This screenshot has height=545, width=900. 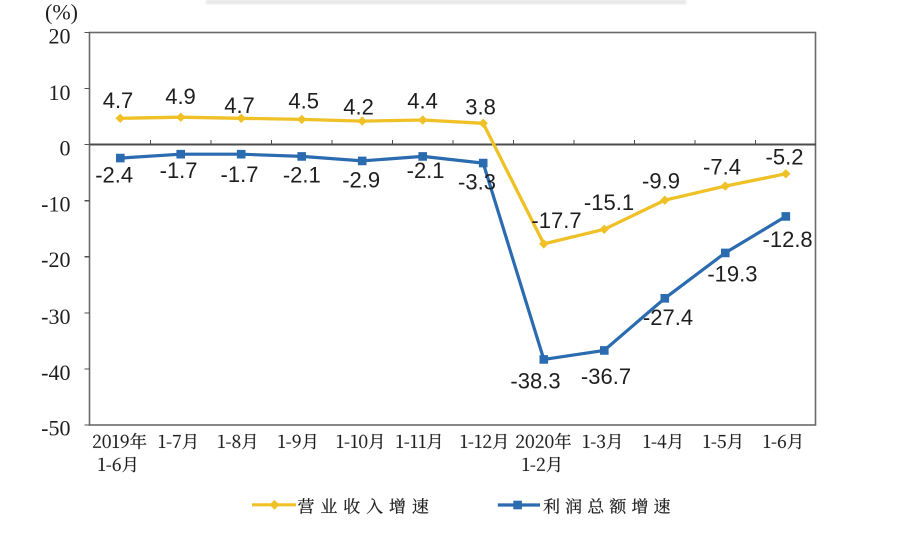 What do you see at coordinates (606, 376) in the screenshot?
I see `svg-text: -36.7` at bounding box center [606, 376].